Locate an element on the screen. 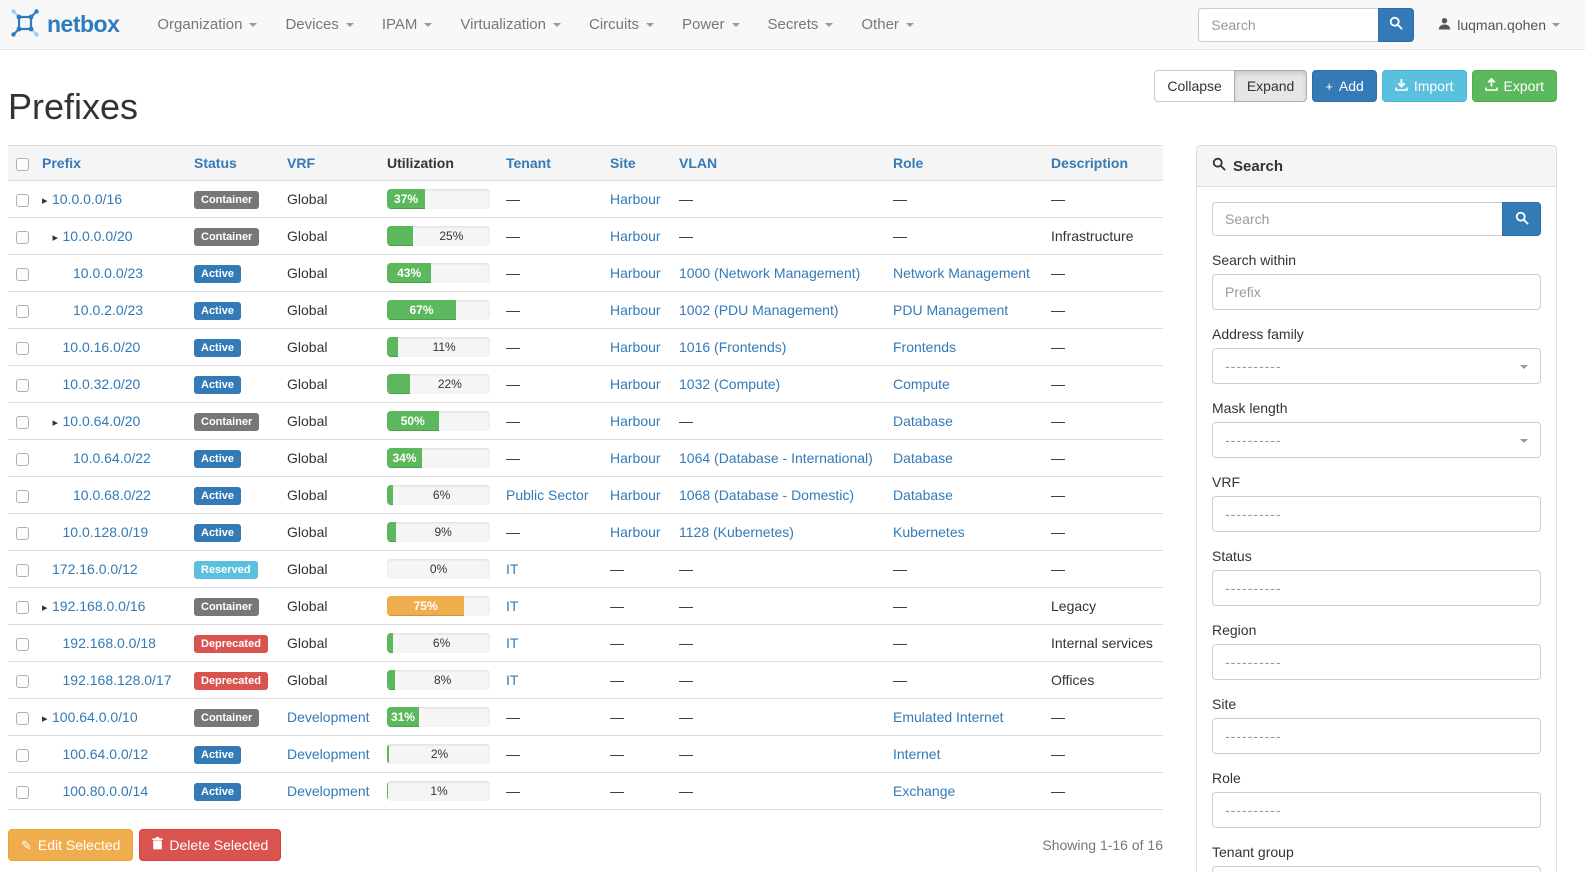 This screenshot has height=872, width=1585. sort-status: Status is located at coordinates (215, 163).